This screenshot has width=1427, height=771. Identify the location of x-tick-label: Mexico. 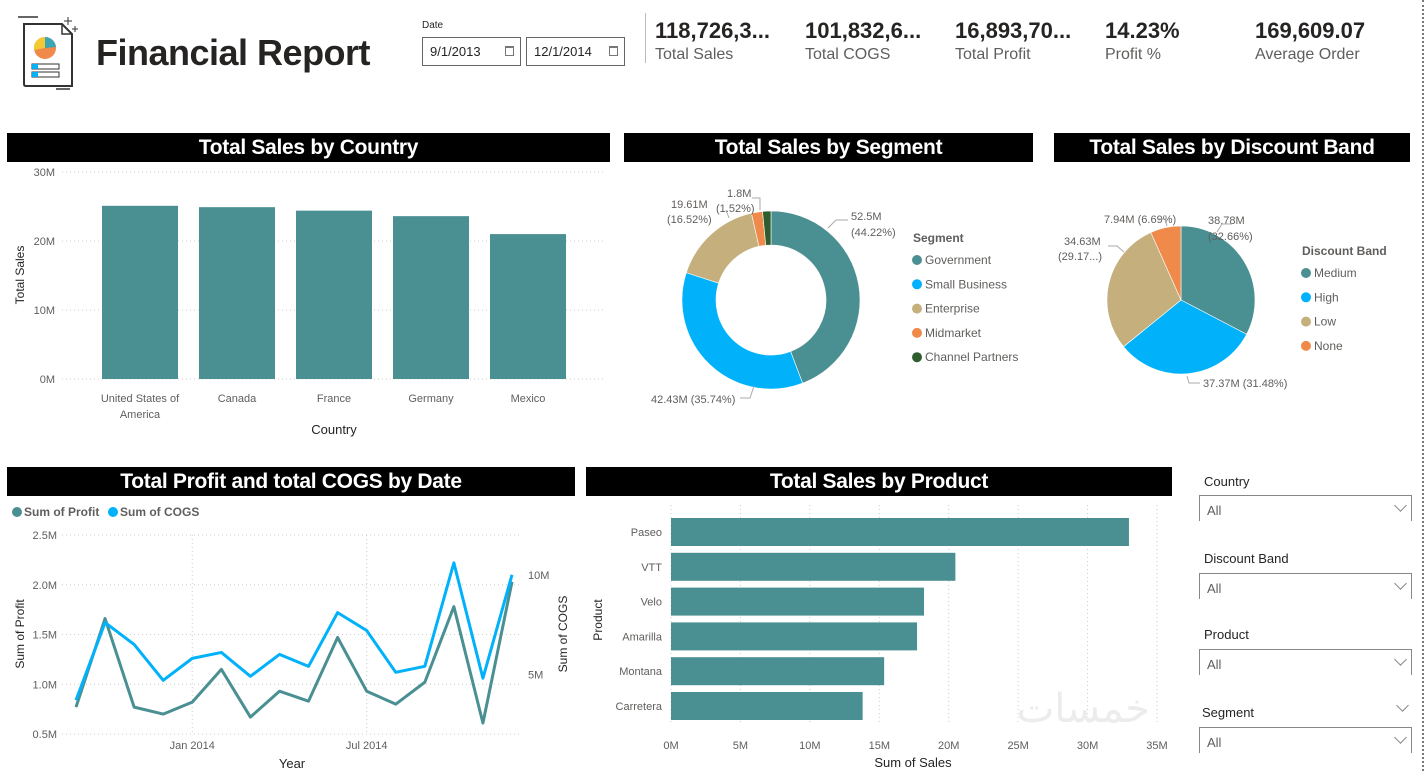
(528, 399).